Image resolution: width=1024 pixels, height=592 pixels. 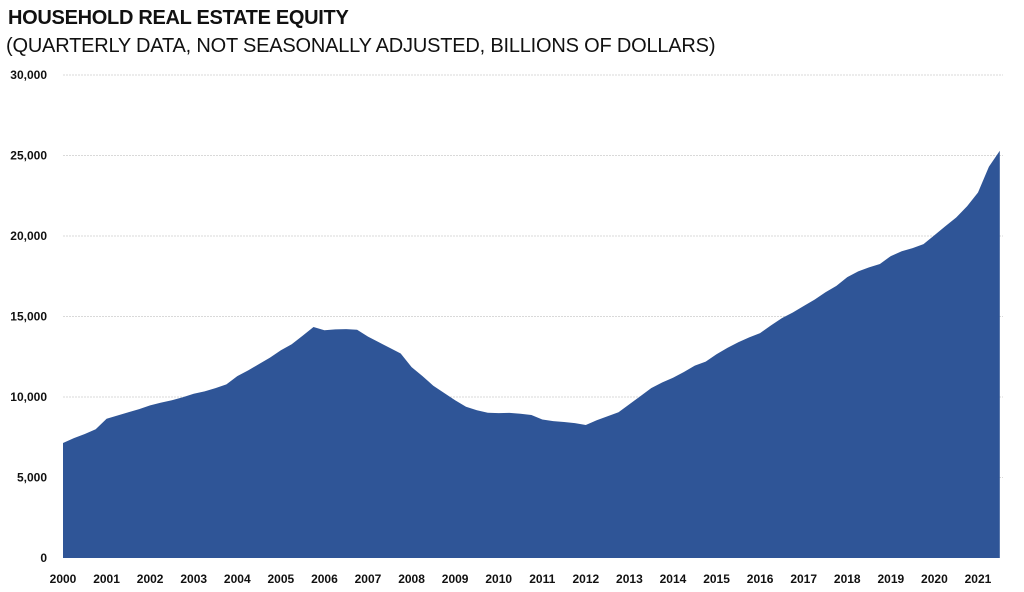 What do you see at coordinates (542, 579) in the screenshot?
I see `x-tick-label: 2011` at bounding box center [542, 579].